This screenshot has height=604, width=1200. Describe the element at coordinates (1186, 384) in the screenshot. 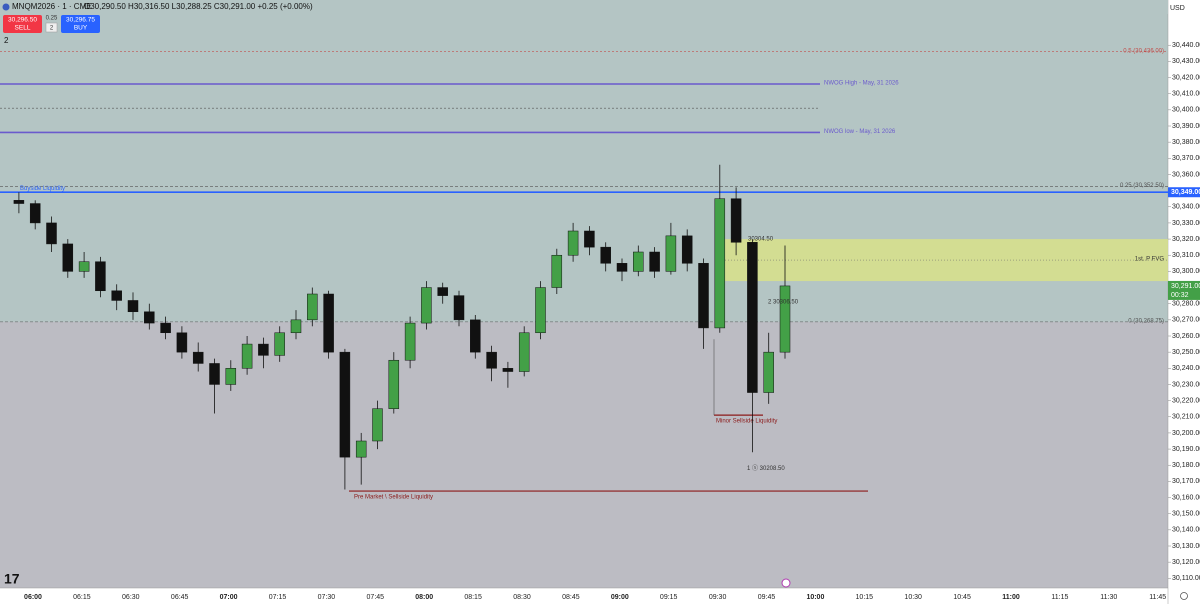

I see `price-label: 30,230.00` at that location.